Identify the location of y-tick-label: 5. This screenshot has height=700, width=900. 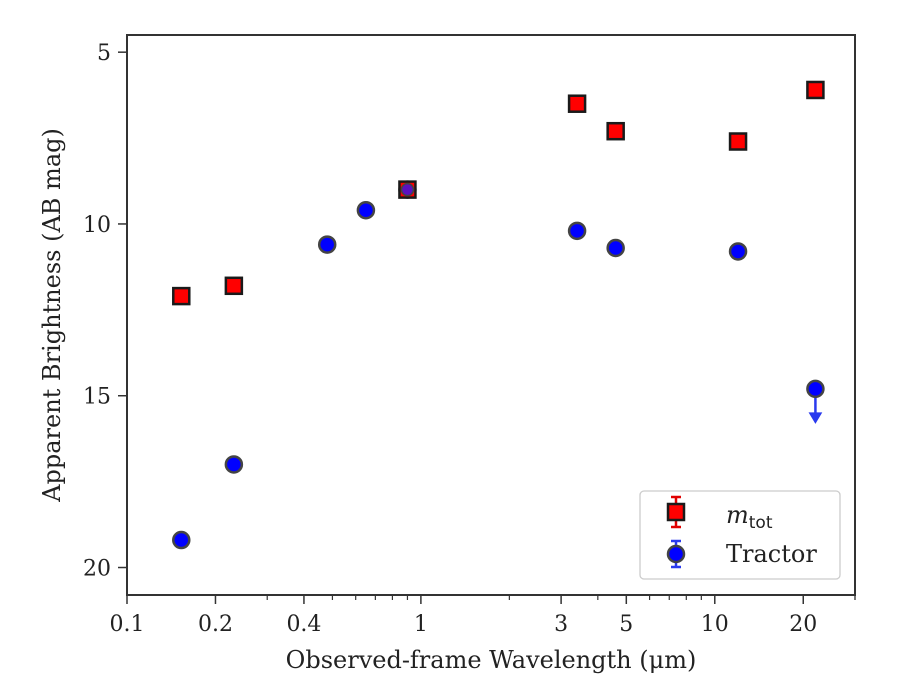
(104, 53).